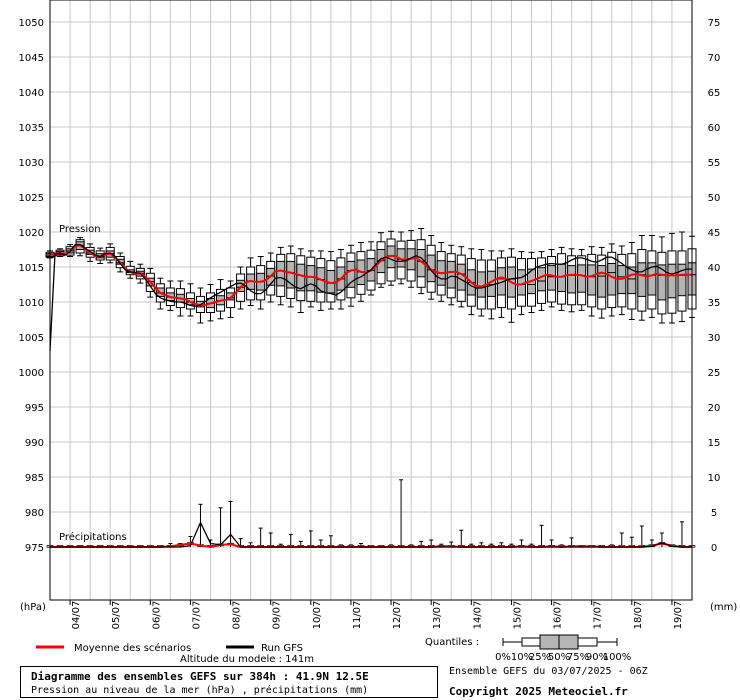 The height and width of the screenshot is (700, 740). What do you see at coordinates (714, 443) in the screenshot?
I see `right-tick-label: 15` at bounding box center [714, 443].